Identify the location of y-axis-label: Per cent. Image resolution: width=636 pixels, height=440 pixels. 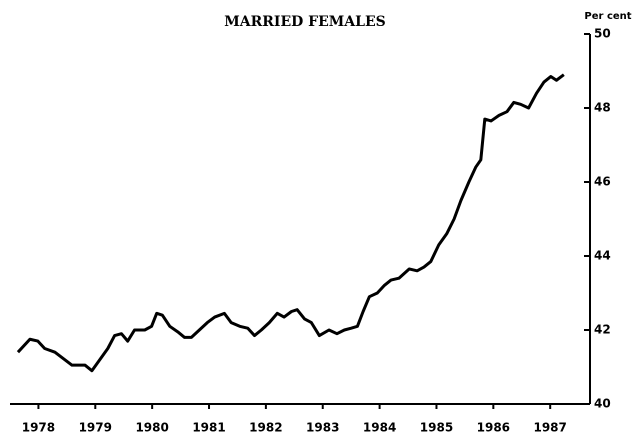
(607, 16).